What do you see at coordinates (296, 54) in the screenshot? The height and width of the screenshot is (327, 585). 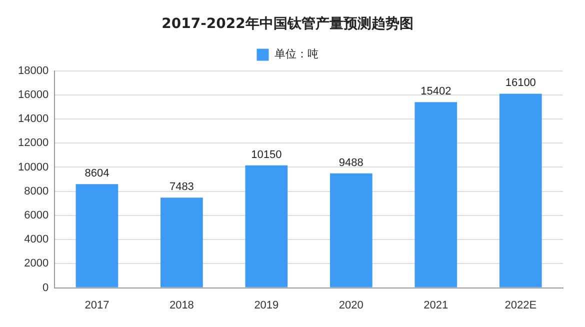 I see `legend-label: 单位：吨` at bounding box center [296, 54].